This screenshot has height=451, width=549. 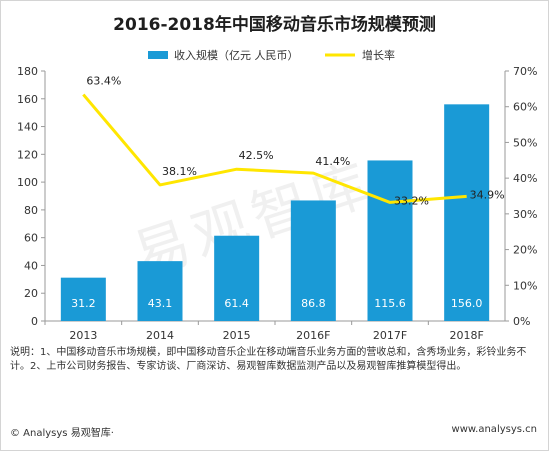 What do you see at coordinates (27, 182) in the screenshot?
I see `y-left-tick-label: 100` at bounding box center [27, 182].